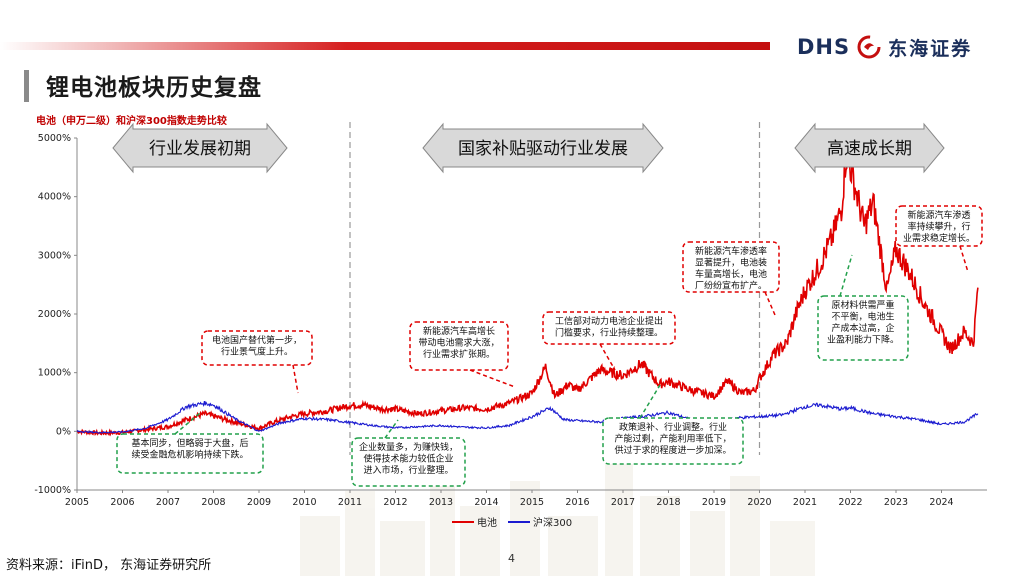  Describe the element at coordinates (512, 522) in the screenshot. I see `chart-legend: 电池 沪深300` at that location.